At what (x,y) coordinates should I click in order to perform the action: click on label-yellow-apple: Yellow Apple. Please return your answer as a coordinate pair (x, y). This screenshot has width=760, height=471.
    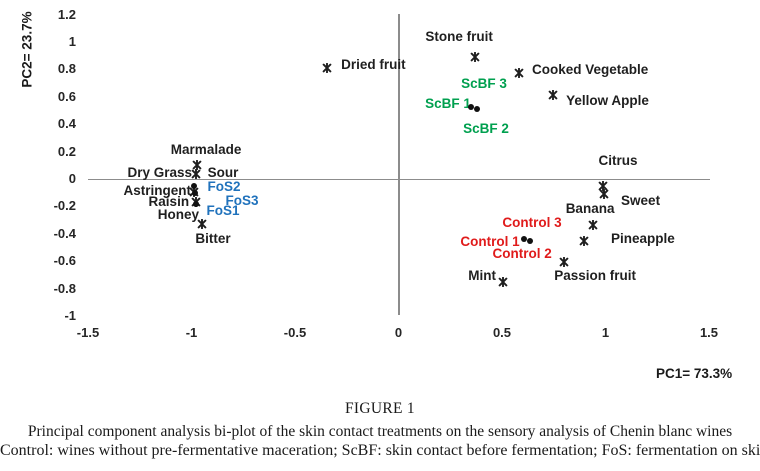
    Looking at the image, I should click on (607, 100).